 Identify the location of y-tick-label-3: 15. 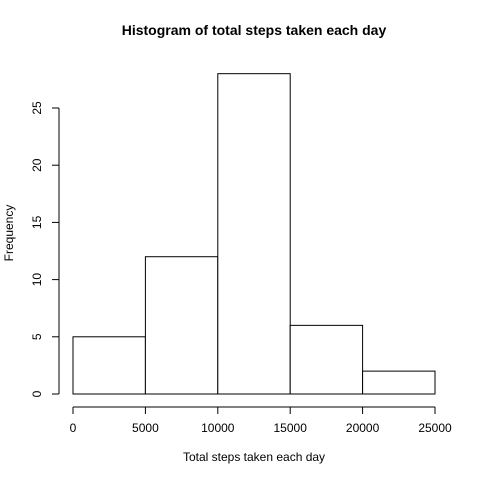
(37, 222).